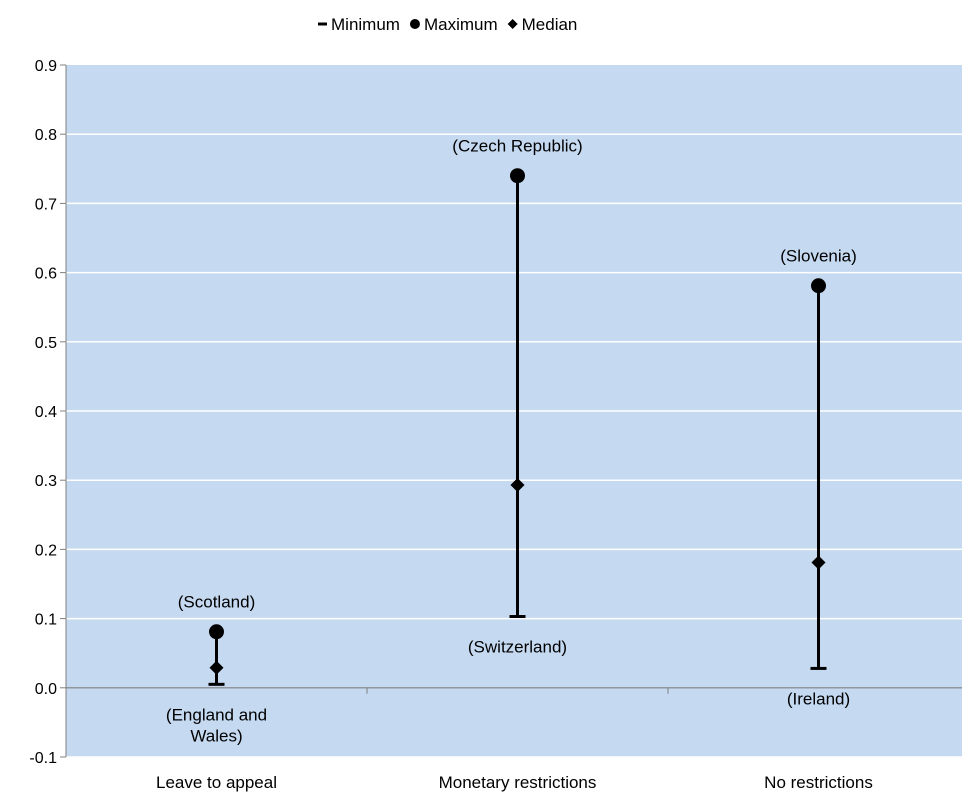 The image size is (962, 793). I want to click on x-category-label-0: Leave to appeal, so click(216, 782).